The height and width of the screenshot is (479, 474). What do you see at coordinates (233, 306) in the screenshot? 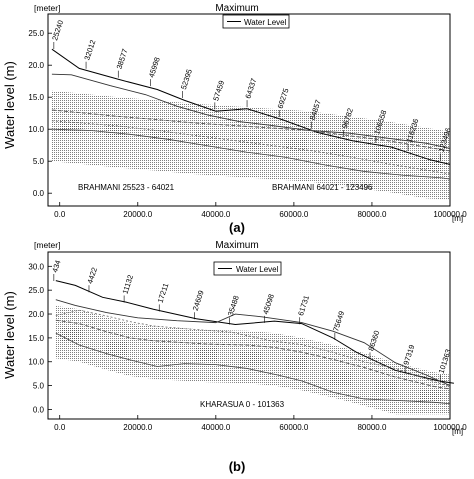
I see `panel-b-chainage-label: 35488` at bounding box center [233, 306].